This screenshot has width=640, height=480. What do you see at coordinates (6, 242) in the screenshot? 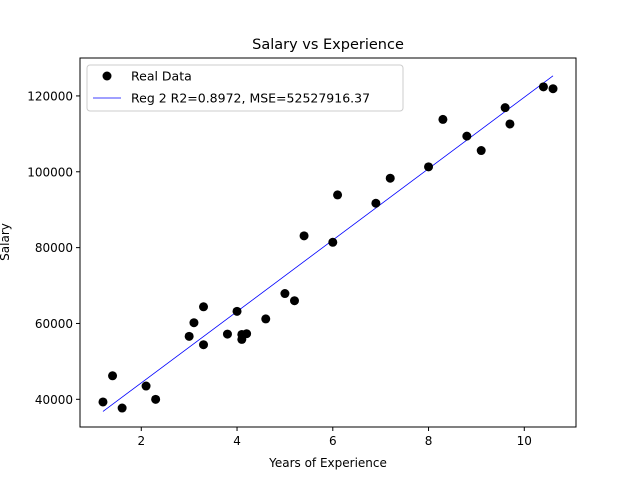
I see `y-axis-label: Salary` at bounding box center [6, 242].